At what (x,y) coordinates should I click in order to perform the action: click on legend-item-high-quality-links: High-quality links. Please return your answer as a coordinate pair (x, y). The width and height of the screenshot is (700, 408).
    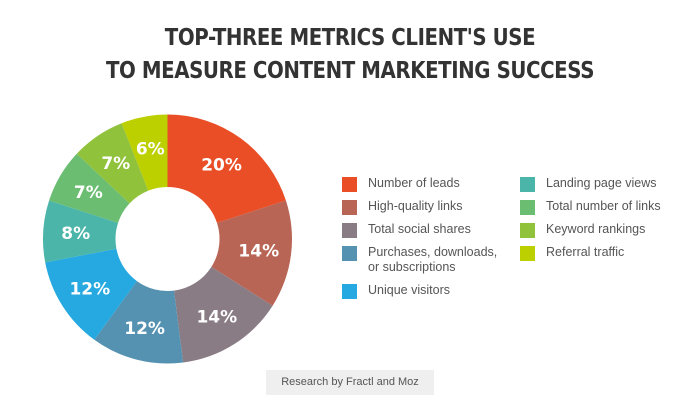
    Looking at the image, I should click on (419, 207).